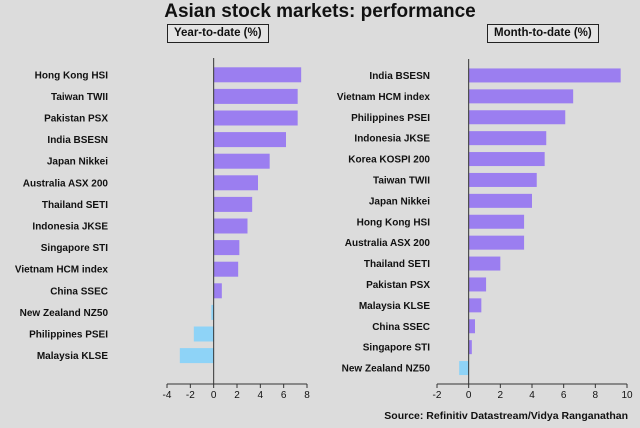 This screenshot has width=640, height=428. I want to click on ytd-x-tick-label: -2, so click(190, 395).